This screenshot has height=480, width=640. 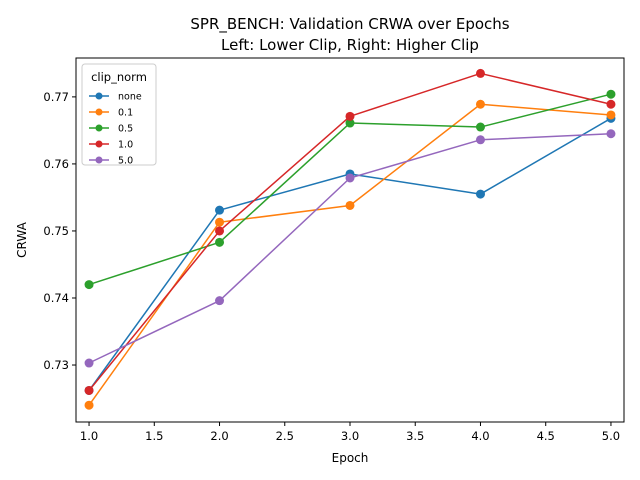 I want to click on x-tick-label: 4.0, so click(x=480, y=436).